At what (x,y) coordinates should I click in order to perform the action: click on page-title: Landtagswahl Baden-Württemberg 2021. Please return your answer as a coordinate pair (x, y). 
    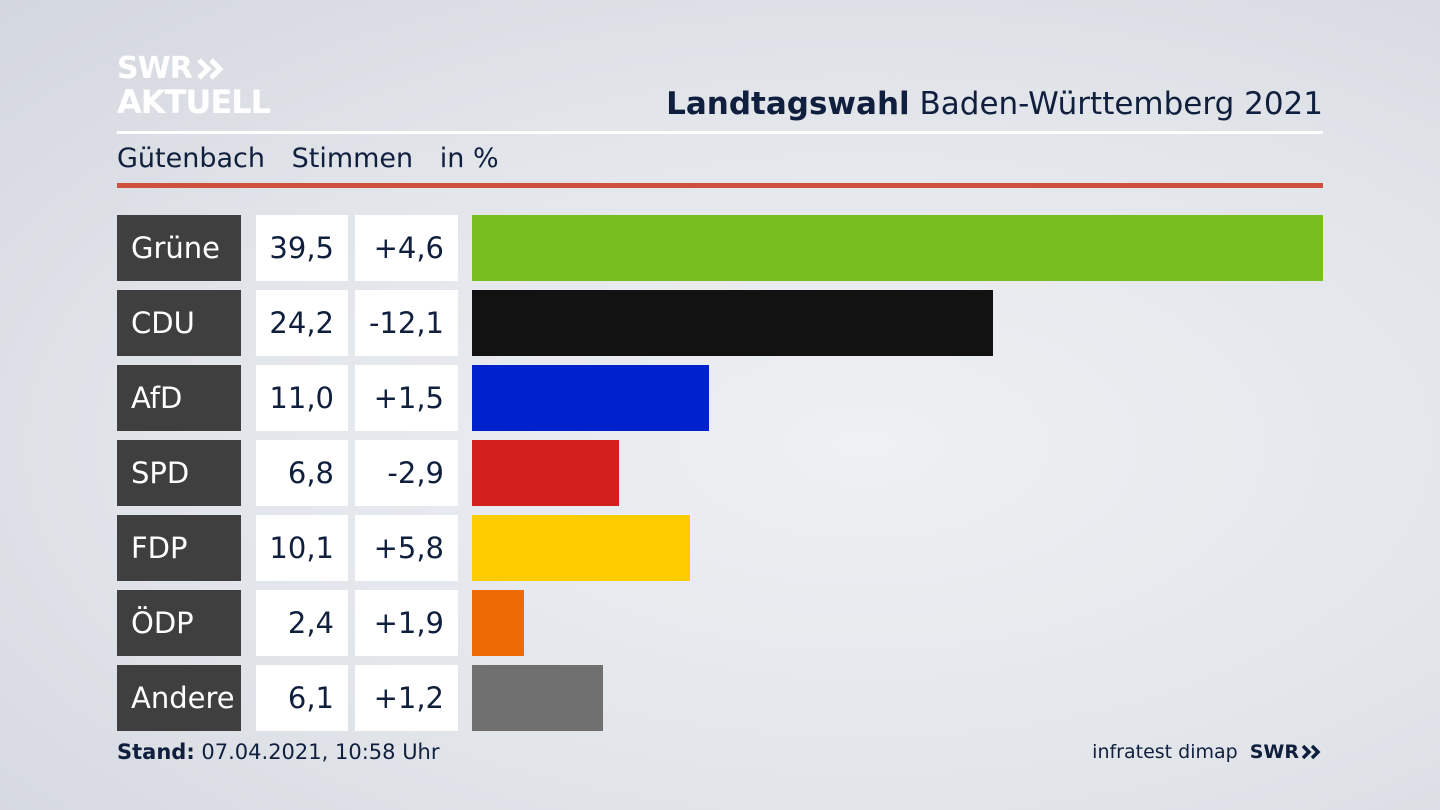
    Looking at the image, I should click on (994, 104).